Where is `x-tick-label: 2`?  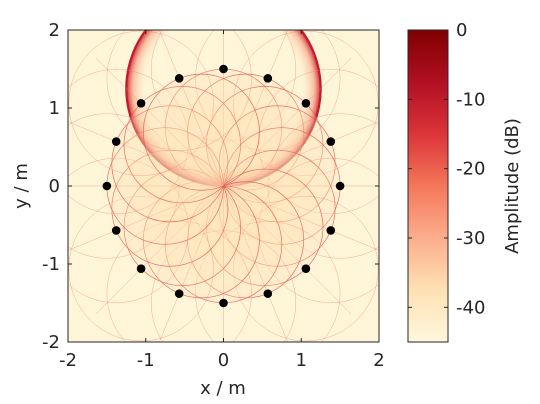 x-tick-label: 2 is located at coordinates (378, 360).